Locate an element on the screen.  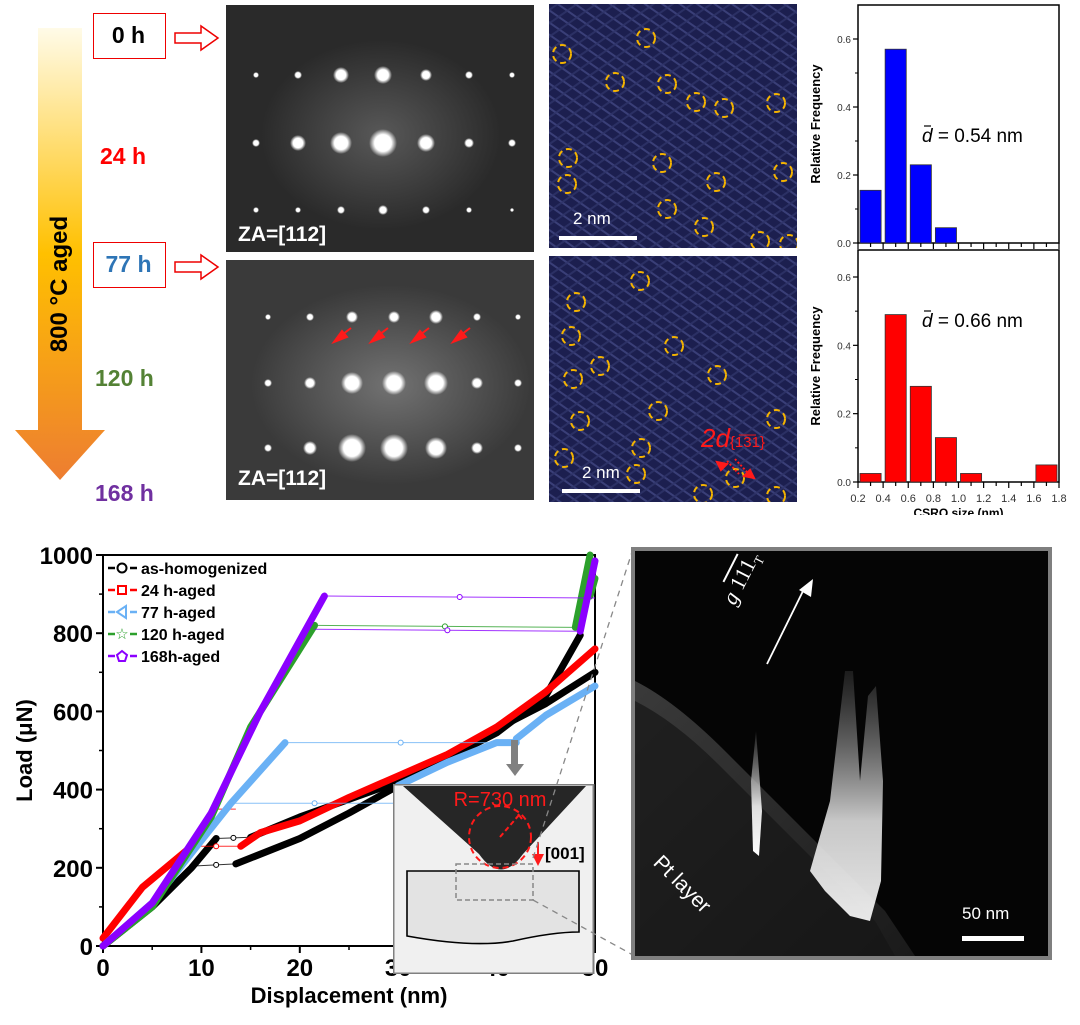
y-tick-label: 400 is located at coordinates (73, 791).